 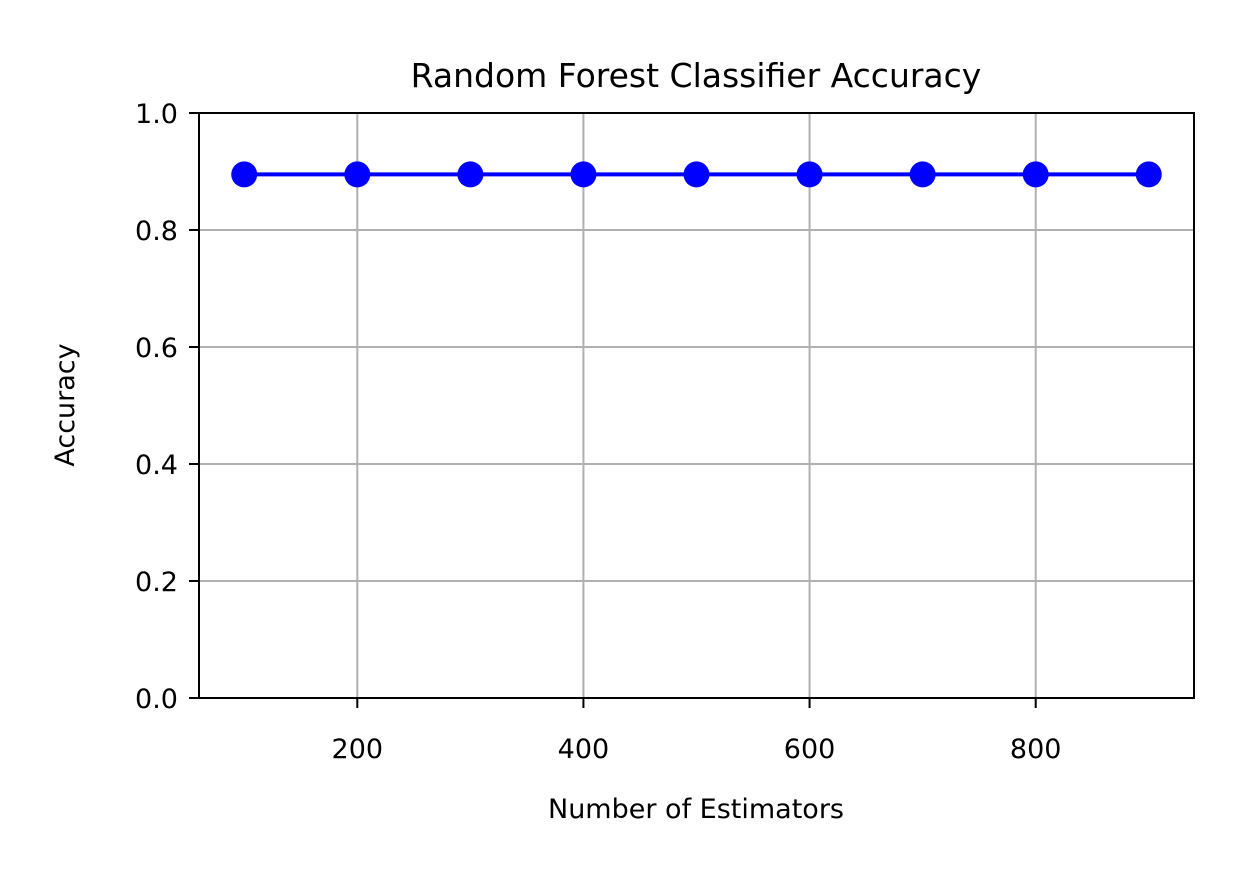 I want to click on y-tick-label: 0.6, so click(x=156, y=348).